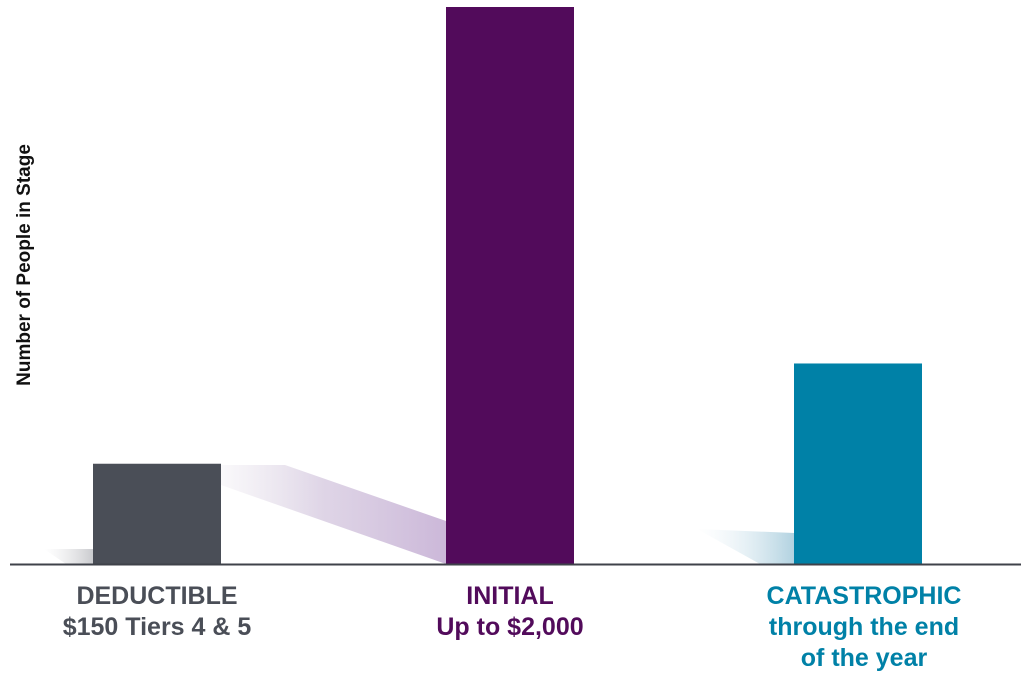  I want to click on bar-shadows, so click(419, 514).